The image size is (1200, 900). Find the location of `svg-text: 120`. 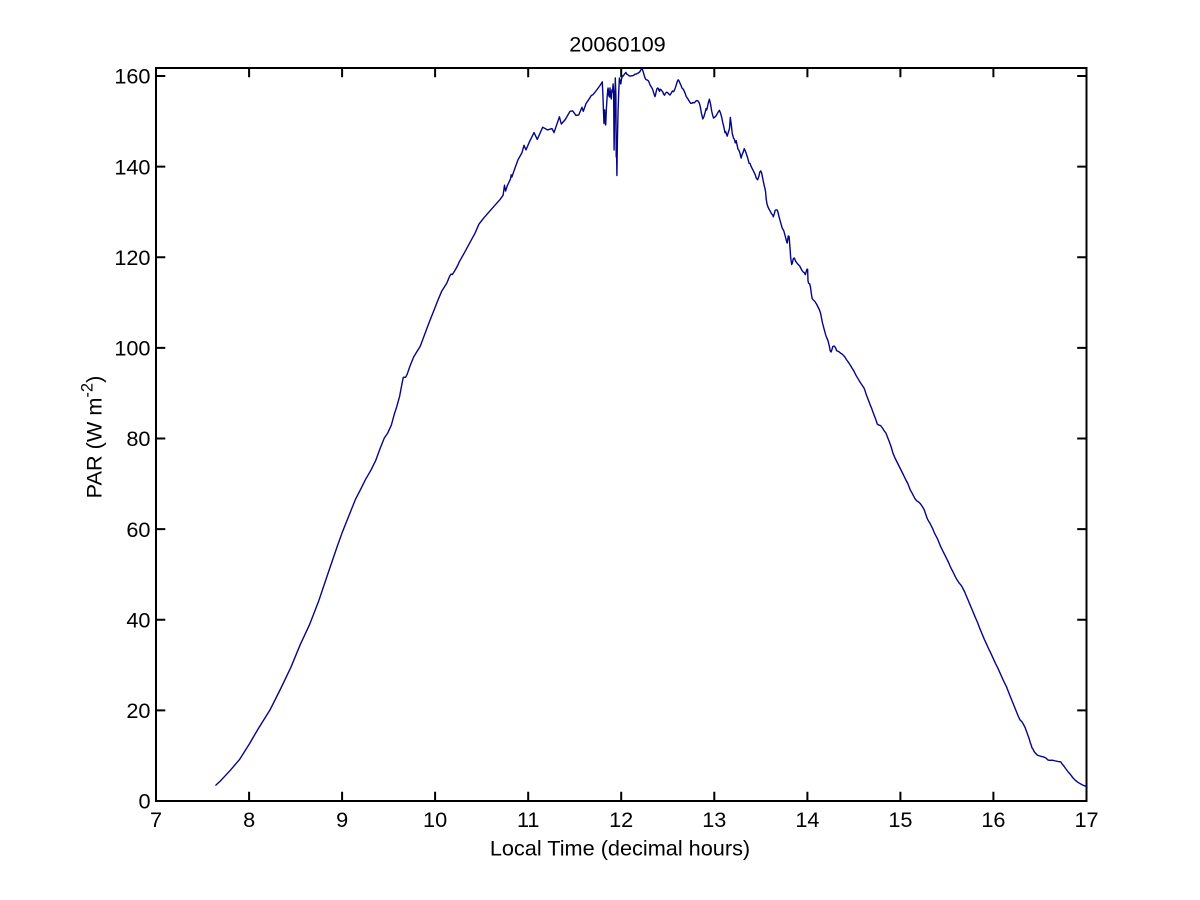

svg-text: 120 is located at coordinates (132, 257).